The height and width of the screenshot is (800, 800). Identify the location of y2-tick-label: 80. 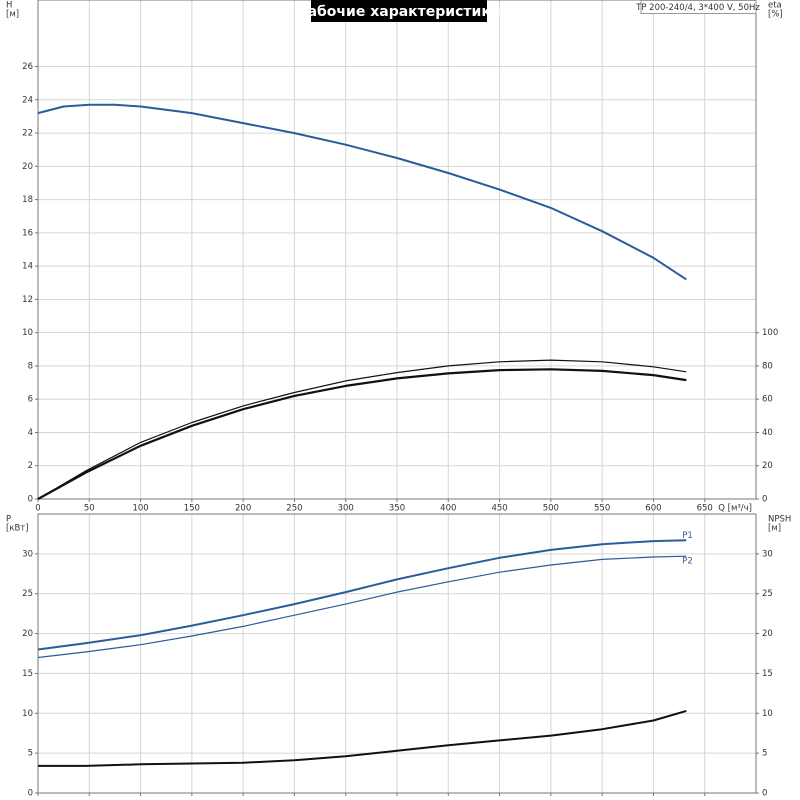
(767, 366).